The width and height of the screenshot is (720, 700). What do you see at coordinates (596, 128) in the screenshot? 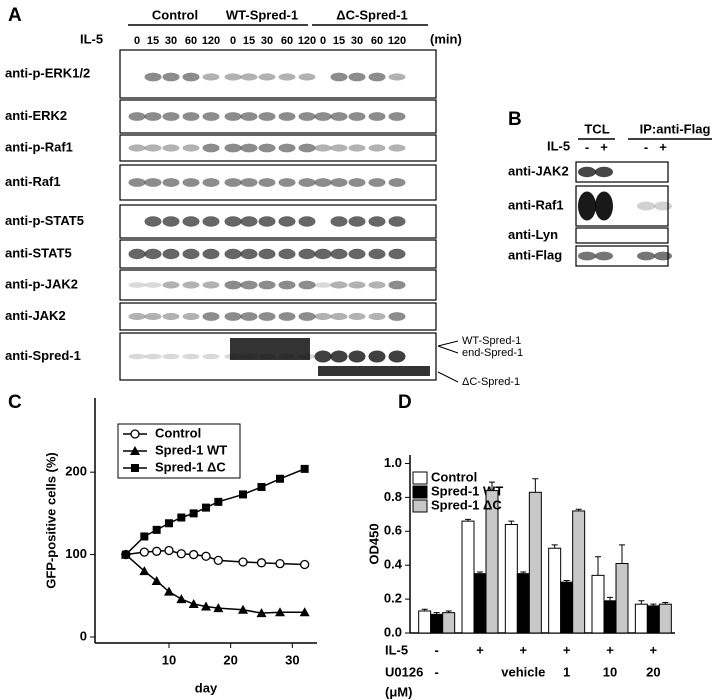
I see `group-label: TCL` at bounding box center [596, 128].